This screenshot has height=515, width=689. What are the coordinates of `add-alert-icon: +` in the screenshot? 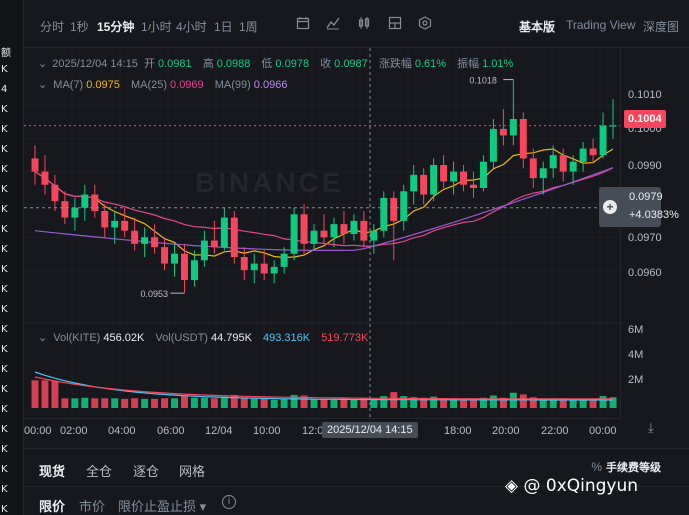 It's located at (610, 207).